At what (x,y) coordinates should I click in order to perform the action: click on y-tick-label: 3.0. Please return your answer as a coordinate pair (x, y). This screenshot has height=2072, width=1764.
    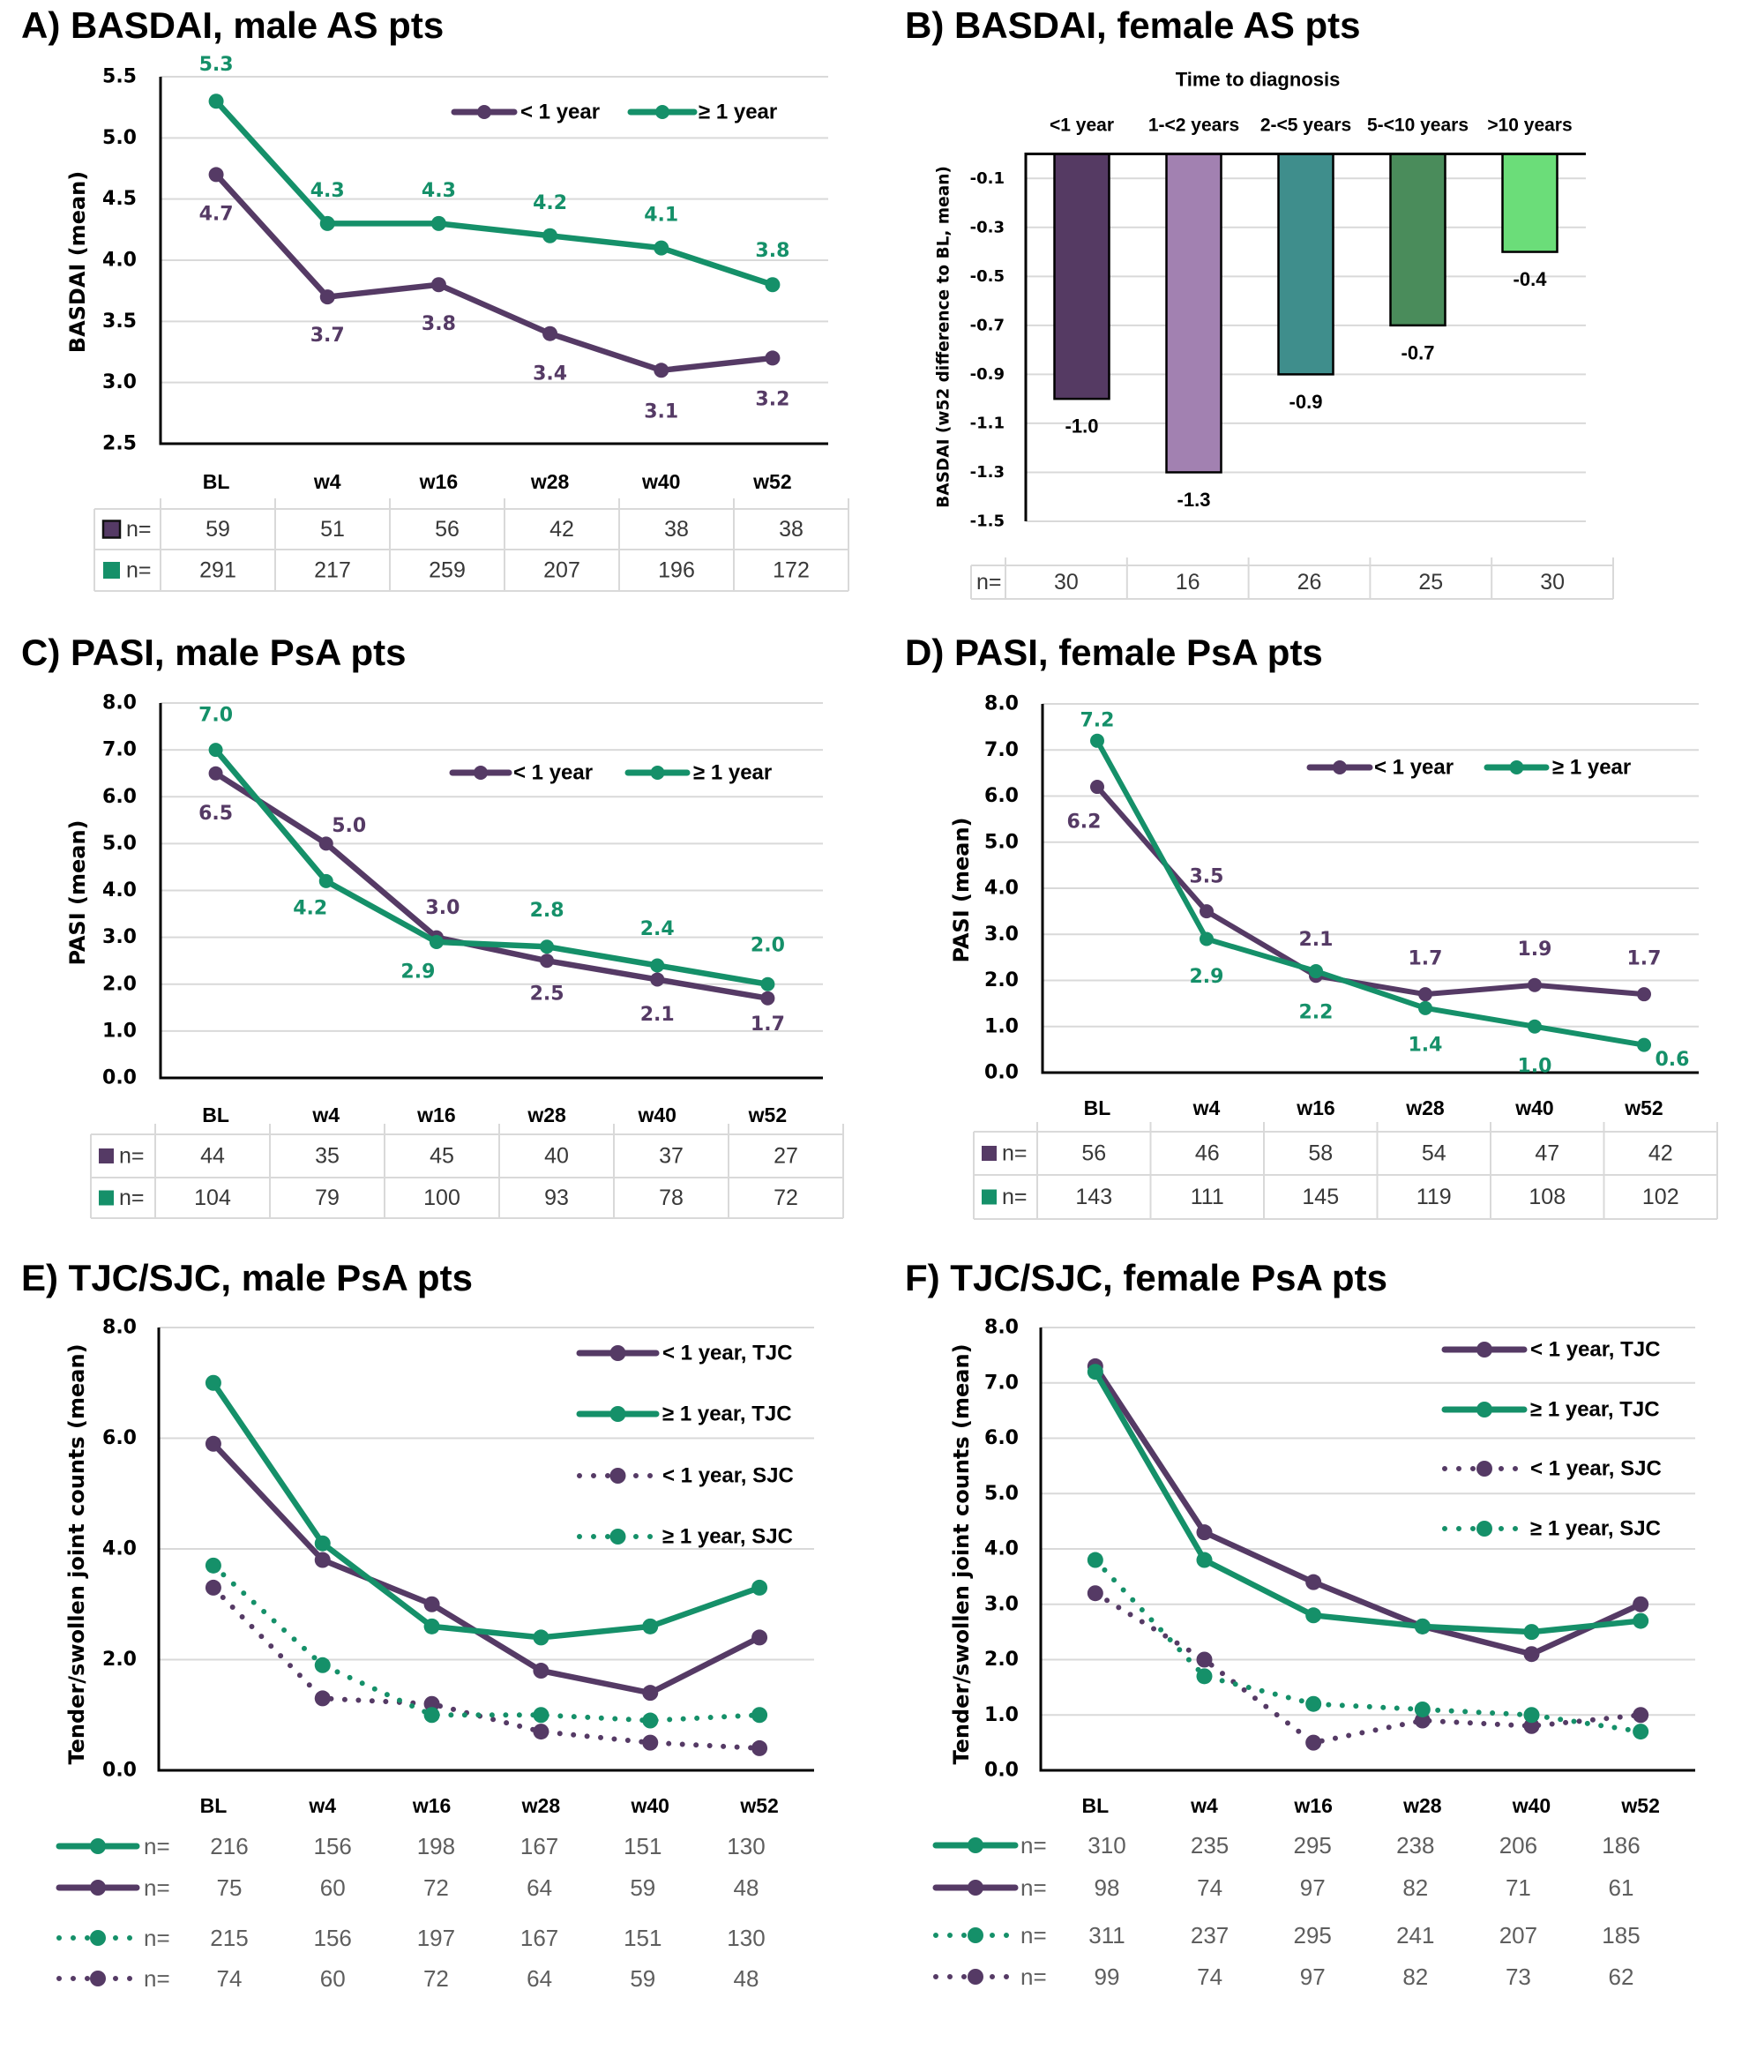
    Looking at the image, I should click on (119, 382).